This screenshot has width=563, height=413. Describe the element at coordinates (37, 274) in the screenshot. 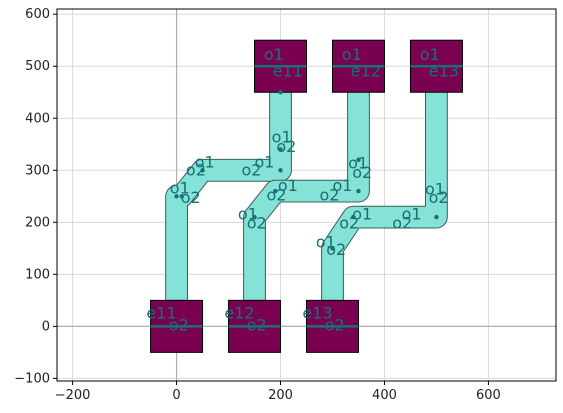

I see `y-tick-label: 100` at that location.